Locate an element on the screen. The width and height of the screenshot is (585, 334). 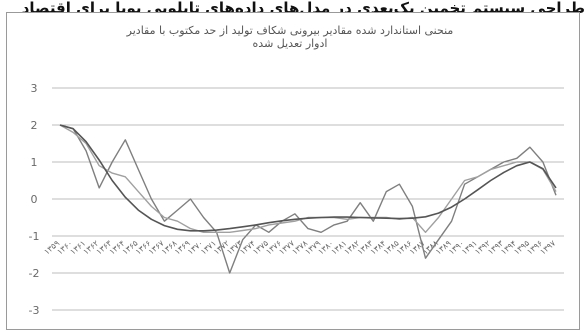
y-tick-label: 3 is located at coordinates (34, 88).